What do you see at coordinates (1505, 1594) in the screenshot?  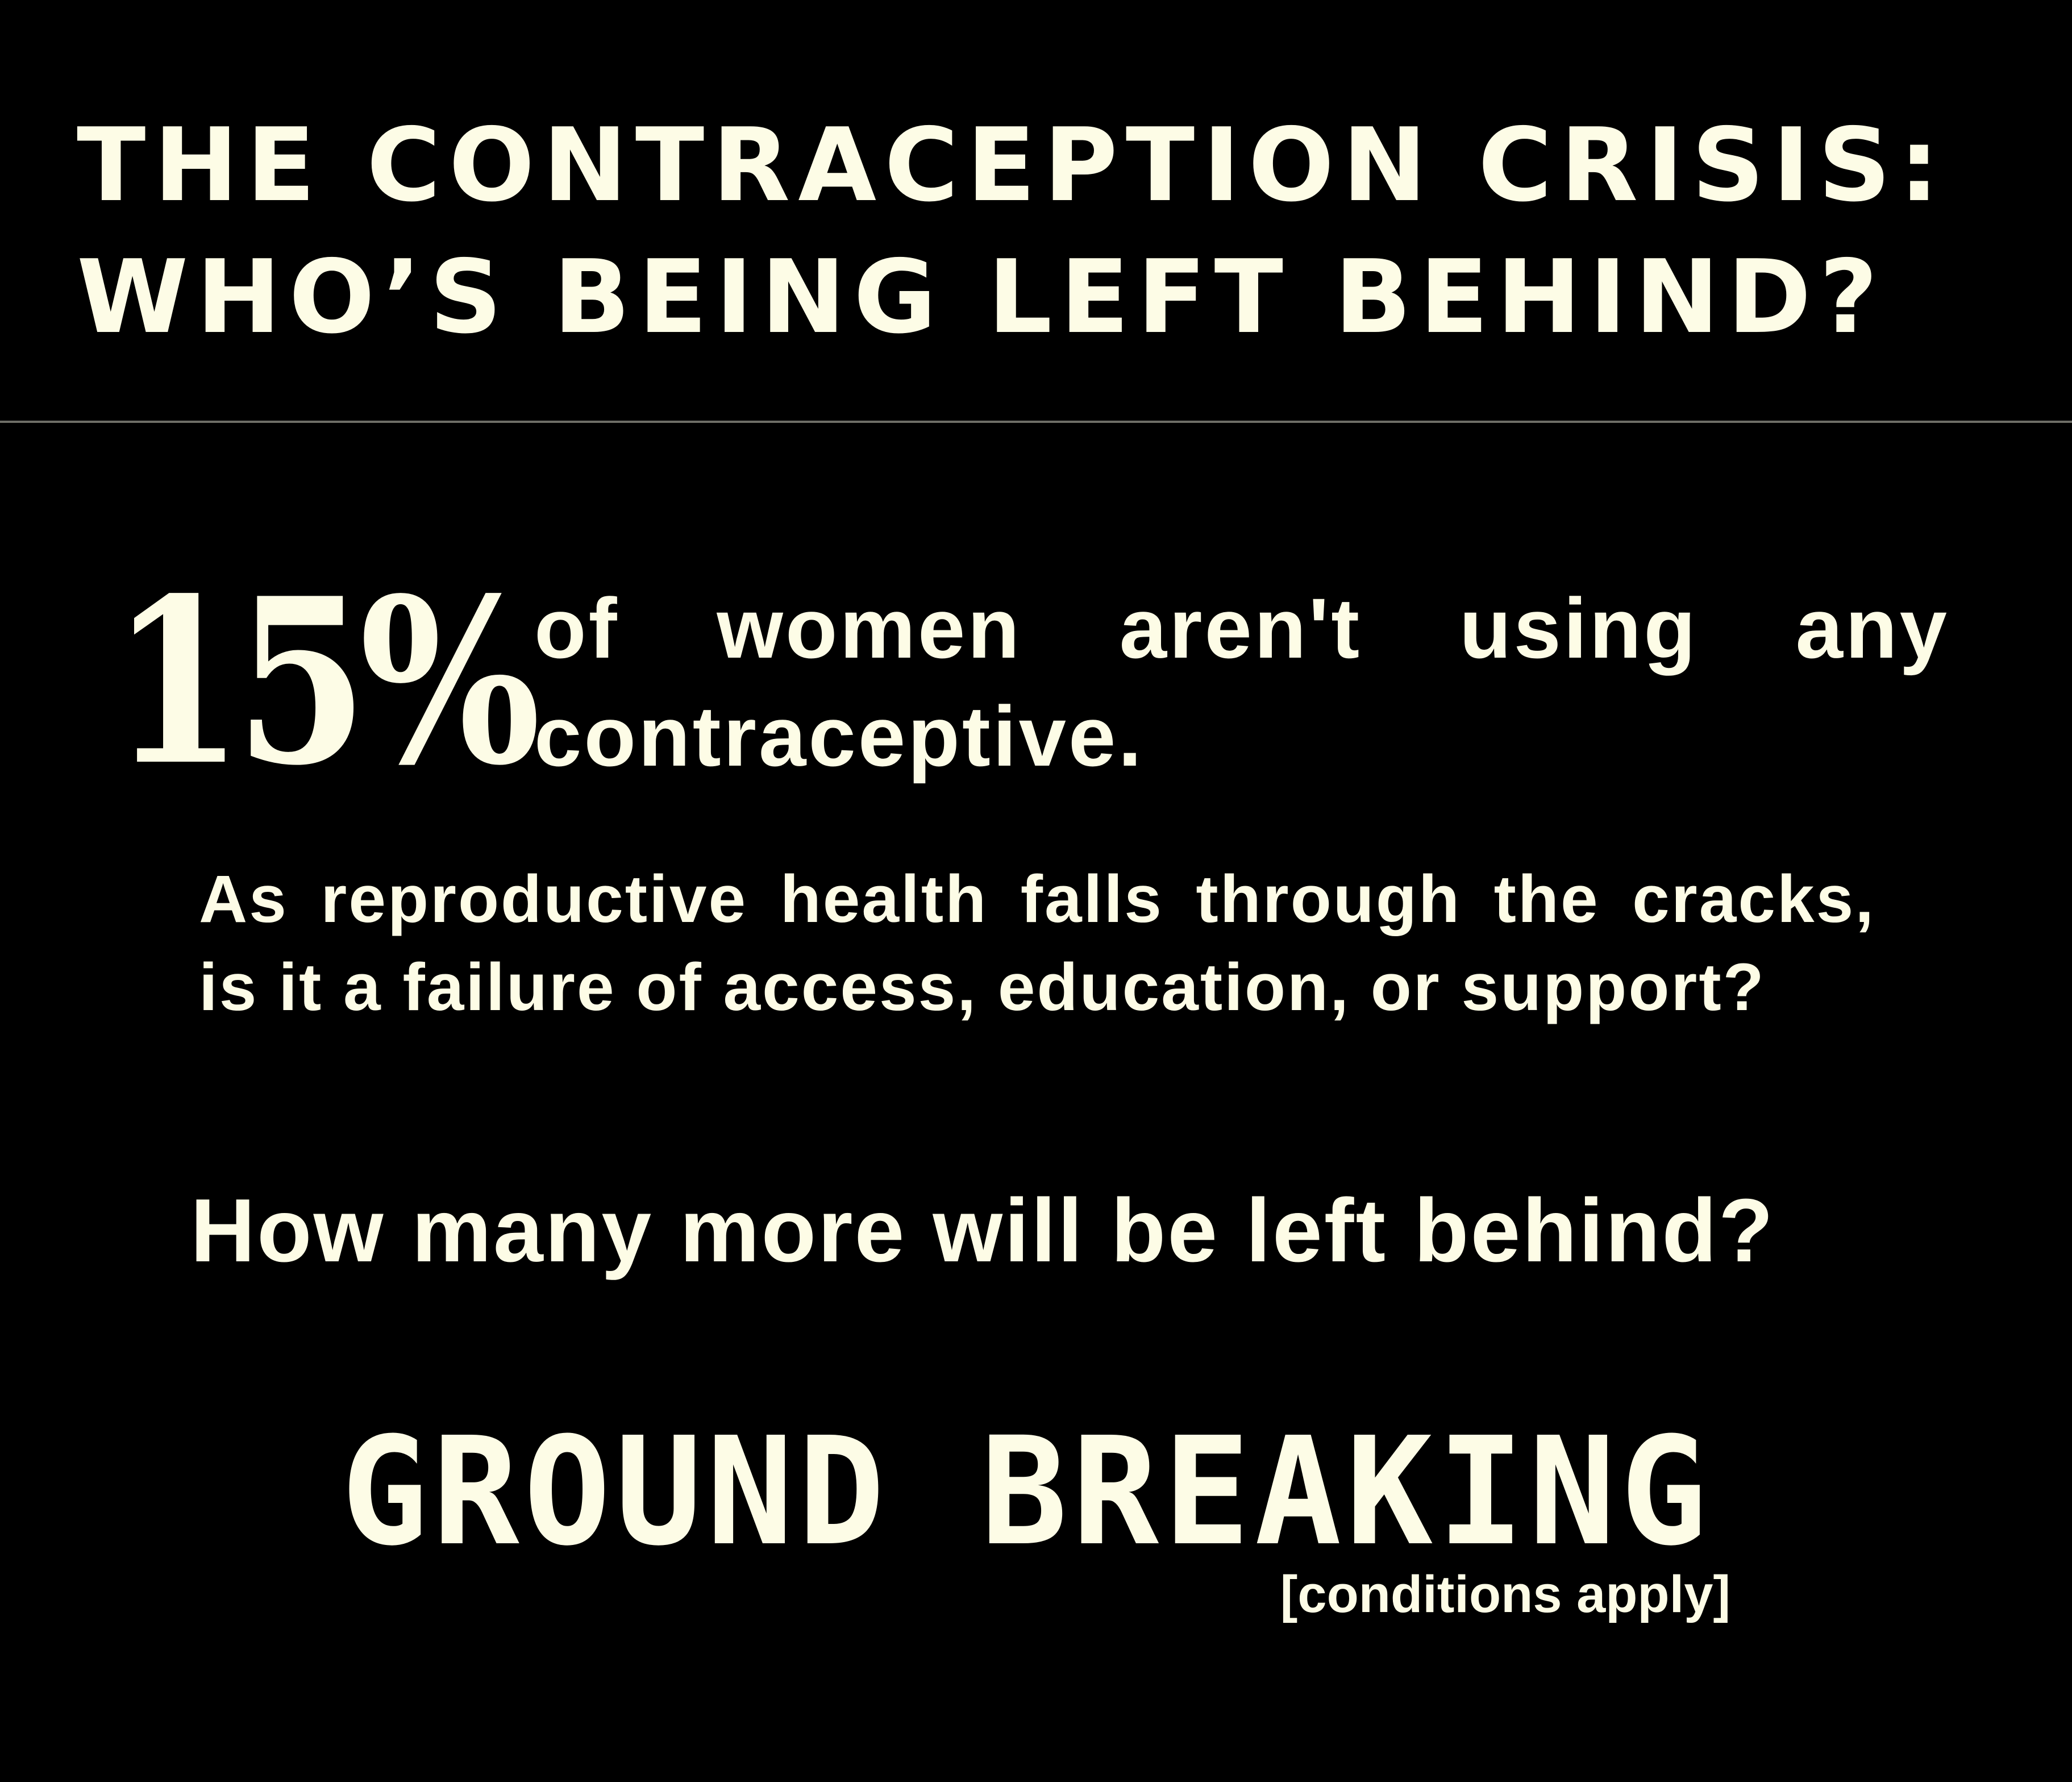 I see `brand-tagline: [conditions apply]` at bounding box center [1505, 1594].